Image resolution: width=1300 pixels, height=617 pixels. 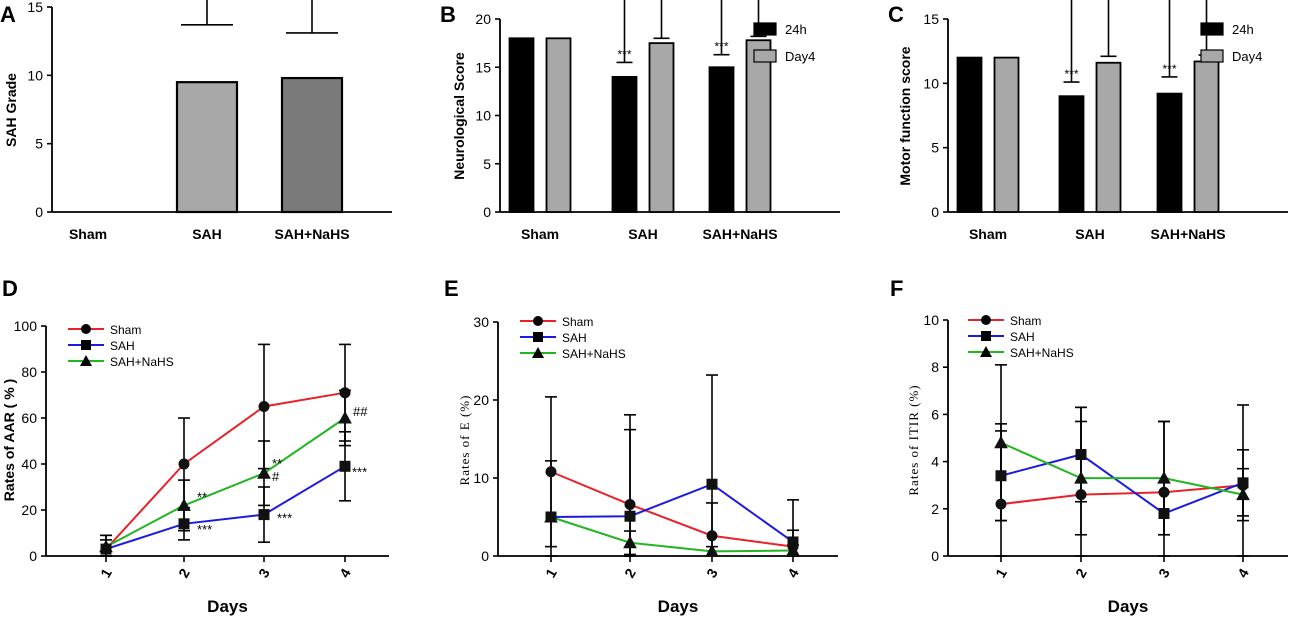 What do you see at coordinates (935, 414) in the screenshot?
I see `y-tick-label: 6` at bounding box center [935, 414].